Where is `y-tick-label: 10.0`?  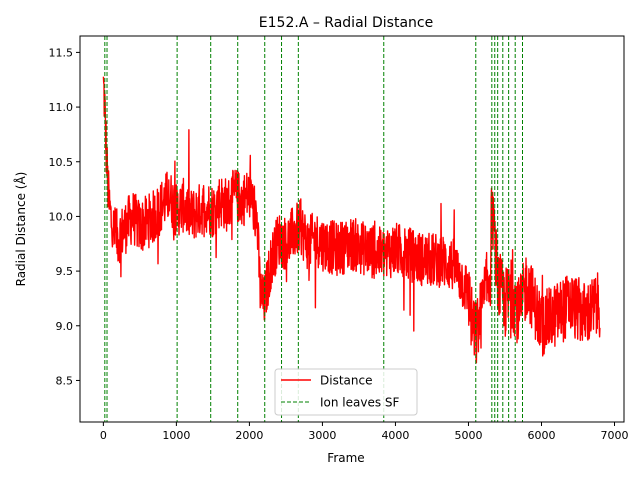 y-tick-label: 10.0 is located at coordinates (61, 216).